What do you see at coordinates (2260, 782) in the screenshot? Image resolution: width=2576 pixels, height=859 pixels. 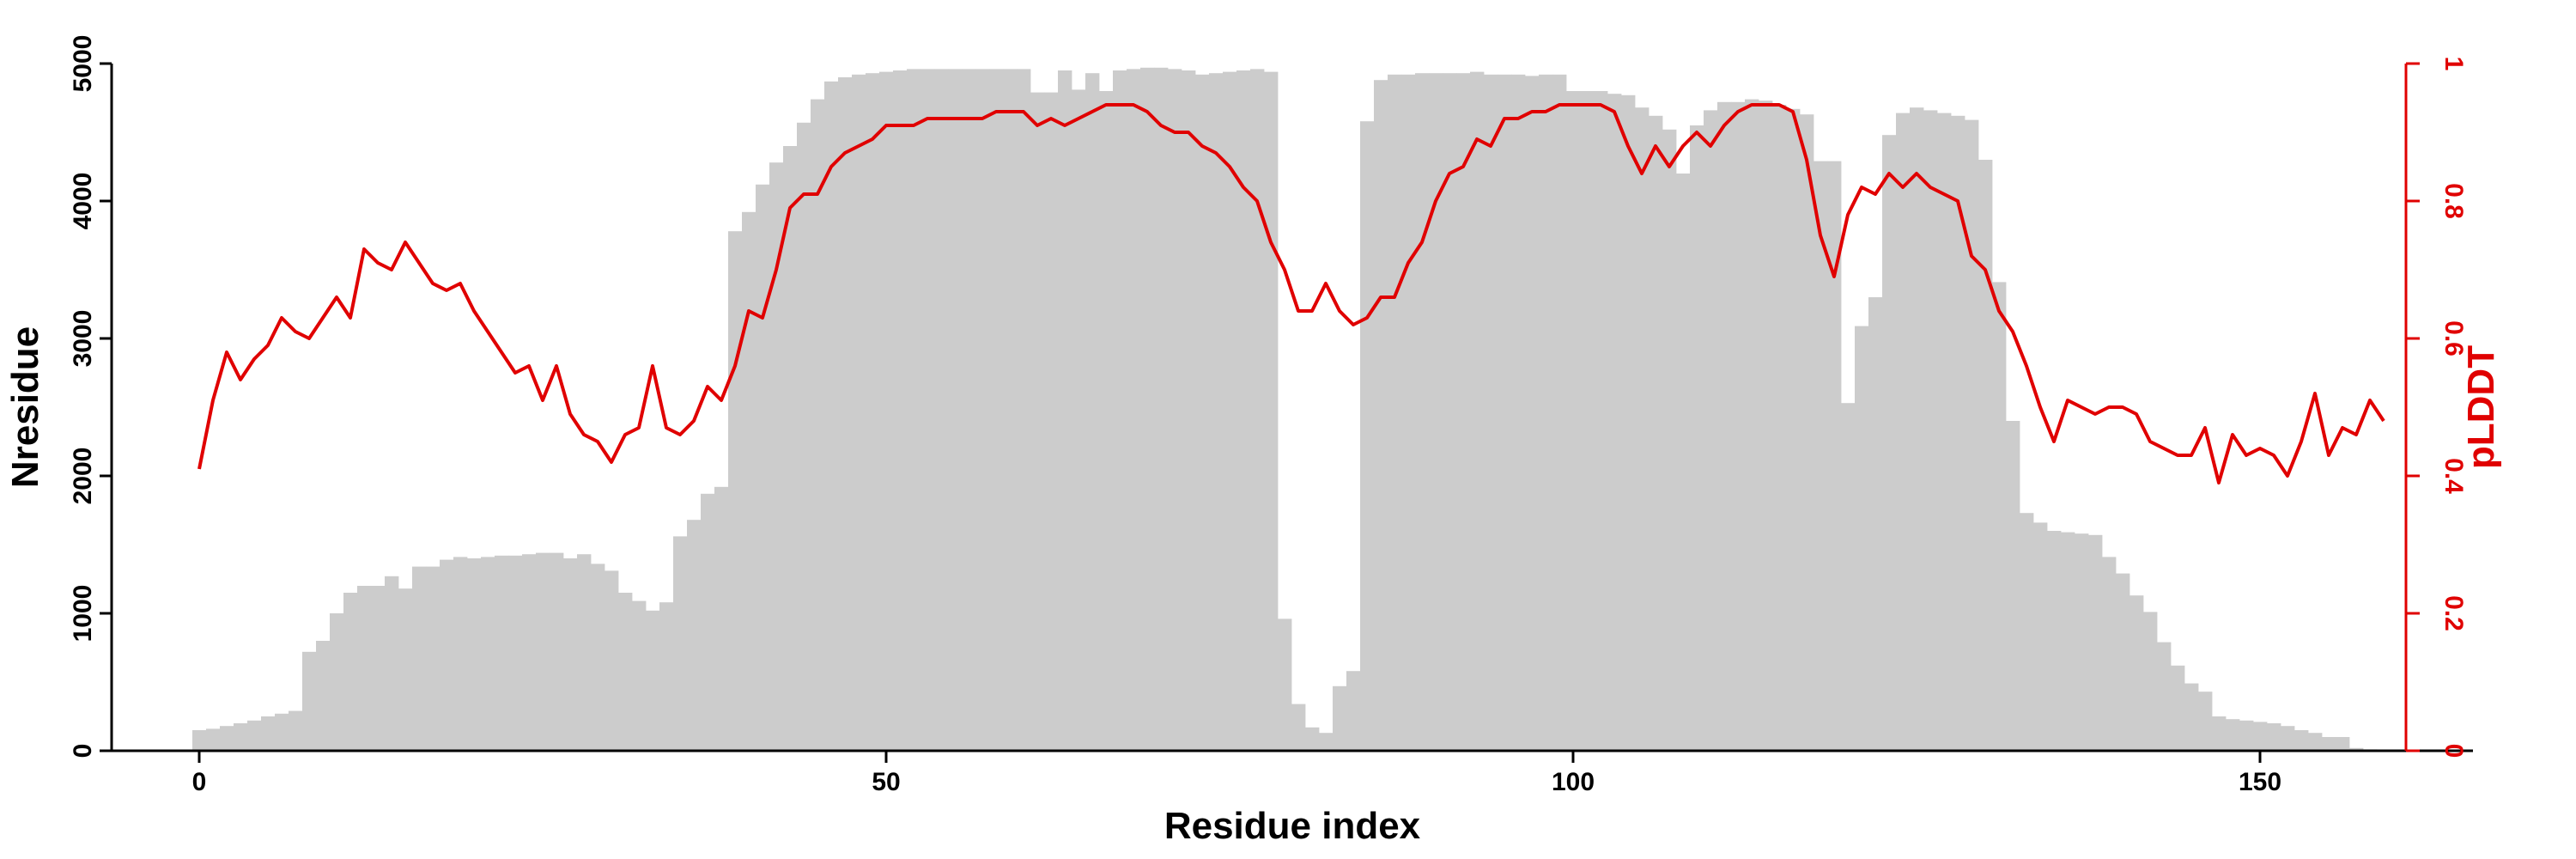 I see `x-tick-label-150: 150` at bounding box center [2260, 782].